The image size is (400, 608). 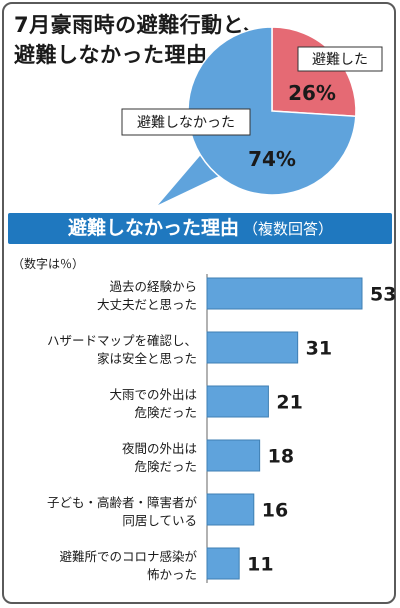 I want to click on bar-category-label: 大雨での外出は, so click(x=153, y=394).